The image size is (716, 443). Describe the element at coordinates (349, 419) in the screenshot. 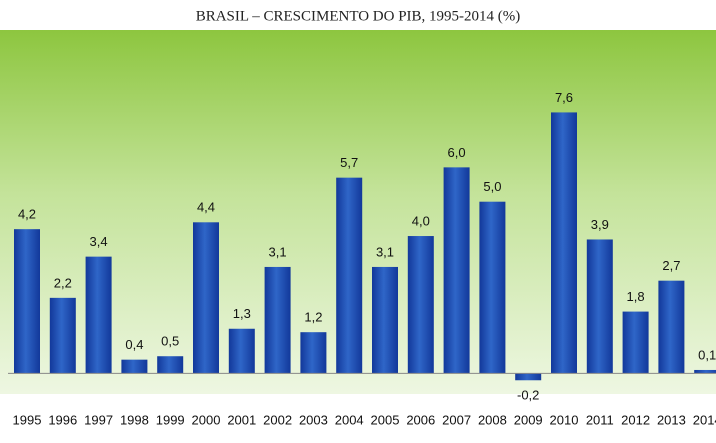

I see `x-tick-label: 2004` at that location.